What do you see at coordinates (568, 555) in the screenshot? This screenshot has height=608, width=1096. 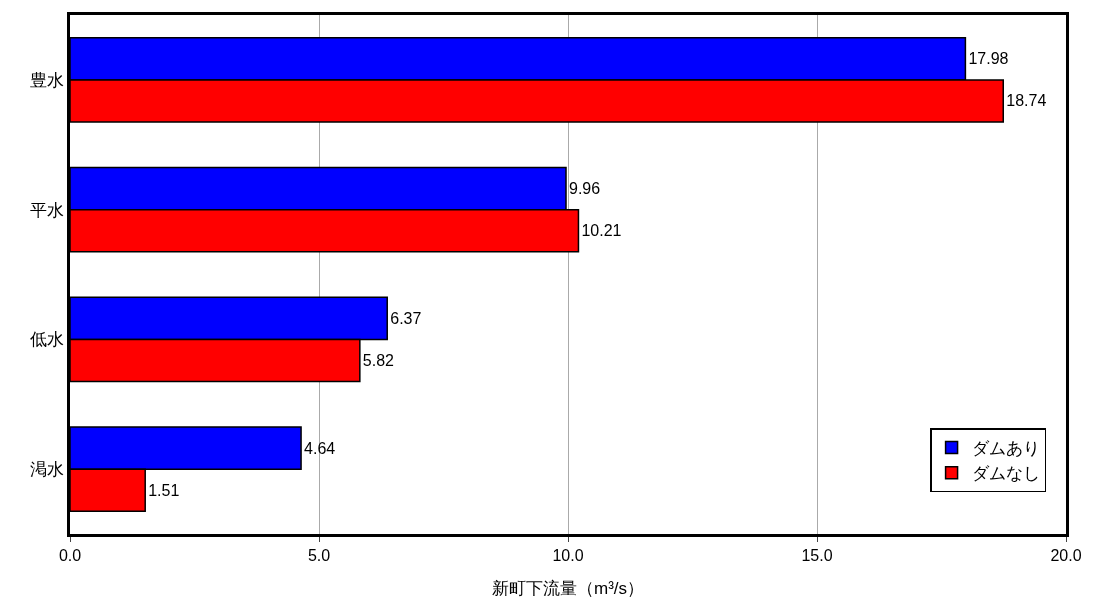 I see `x-tick-label: 10.0` at bounding box center [568, 555].